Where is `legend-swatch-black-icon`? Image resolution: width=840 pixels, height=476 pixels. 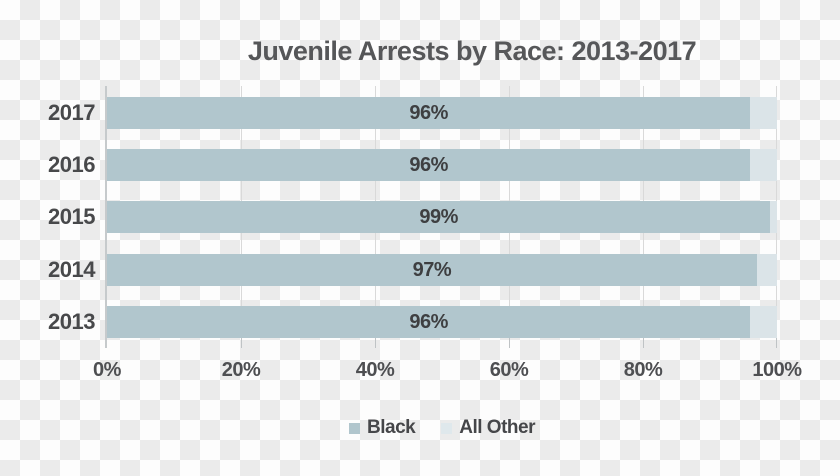
legend-swatch-black-icon is located at coordinates (355, 428).